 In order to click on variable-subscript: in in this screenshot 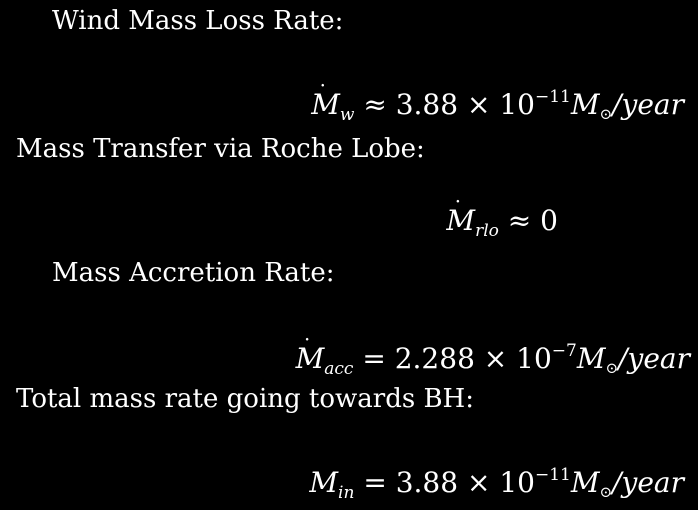, I will do `click(346, 493)`.